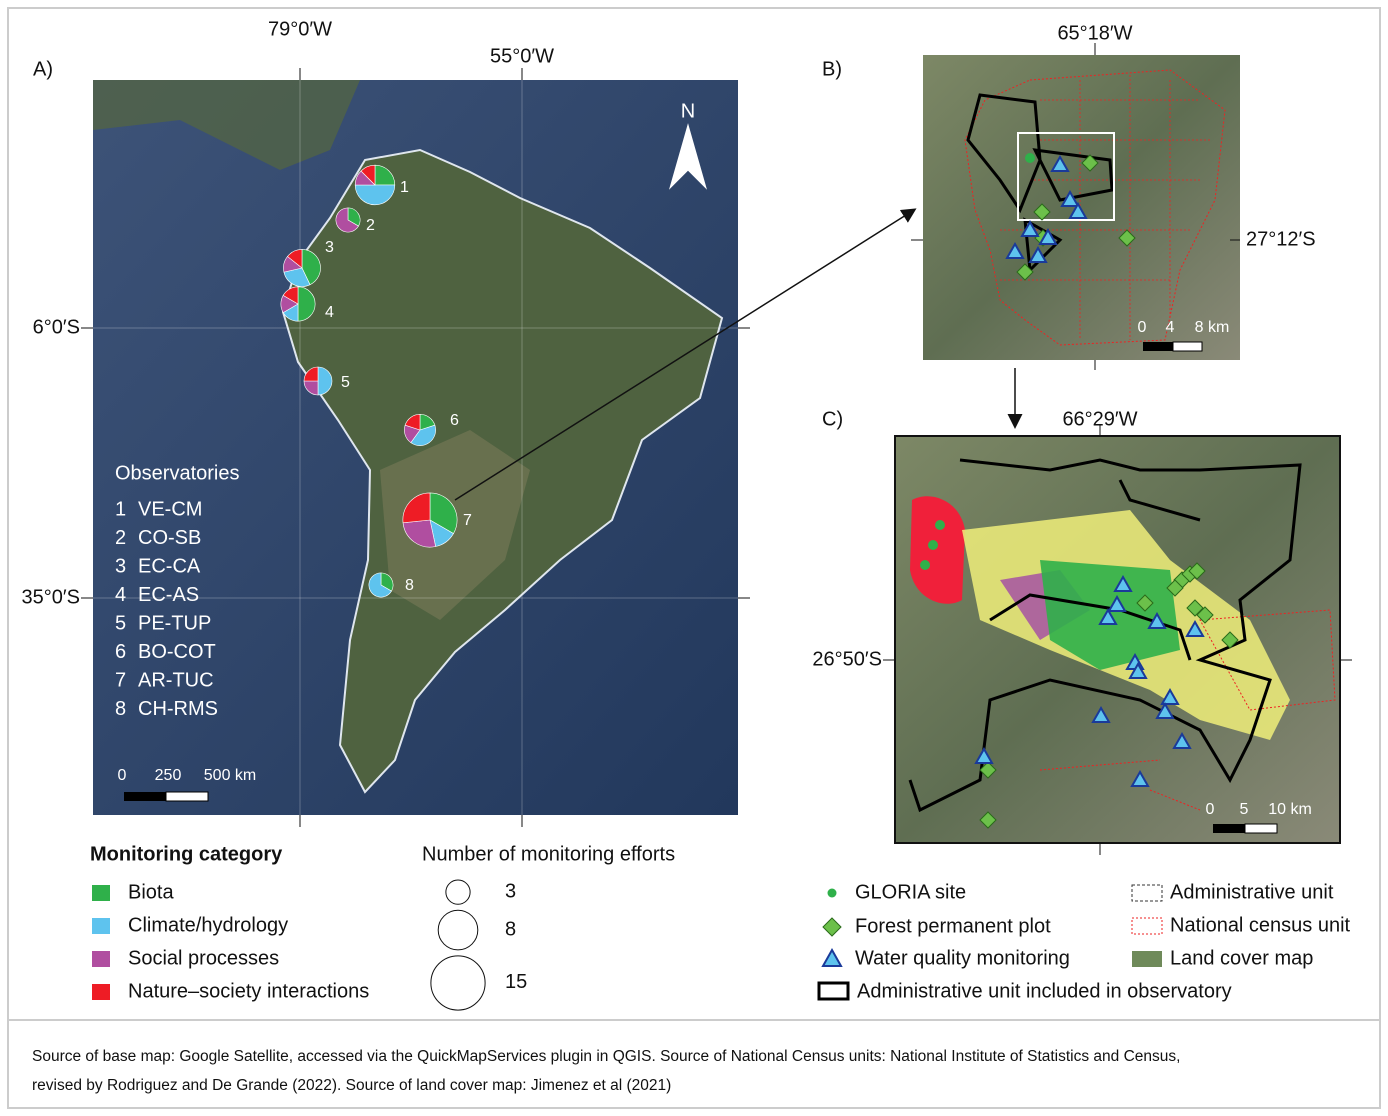 This screenshot has width=1388, height=1116. I want to click on pie-label: 7, so click(467, 520).